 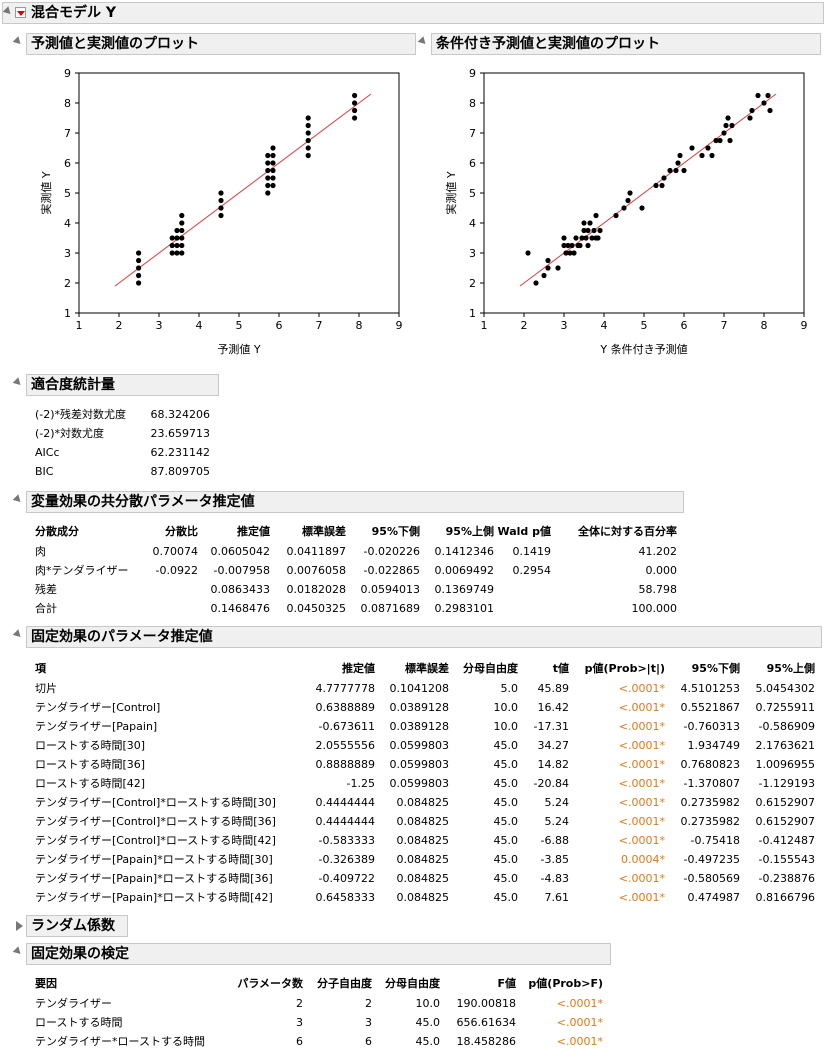 I want to click on disclosure-collapsed-icon, so click(x=19, y=926).